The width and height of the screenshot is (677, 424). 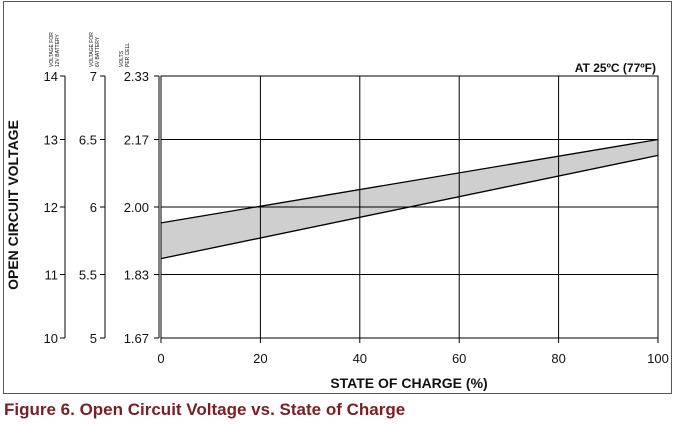 I want to click on y-tick-label: 6, so click(x=93, y=207).